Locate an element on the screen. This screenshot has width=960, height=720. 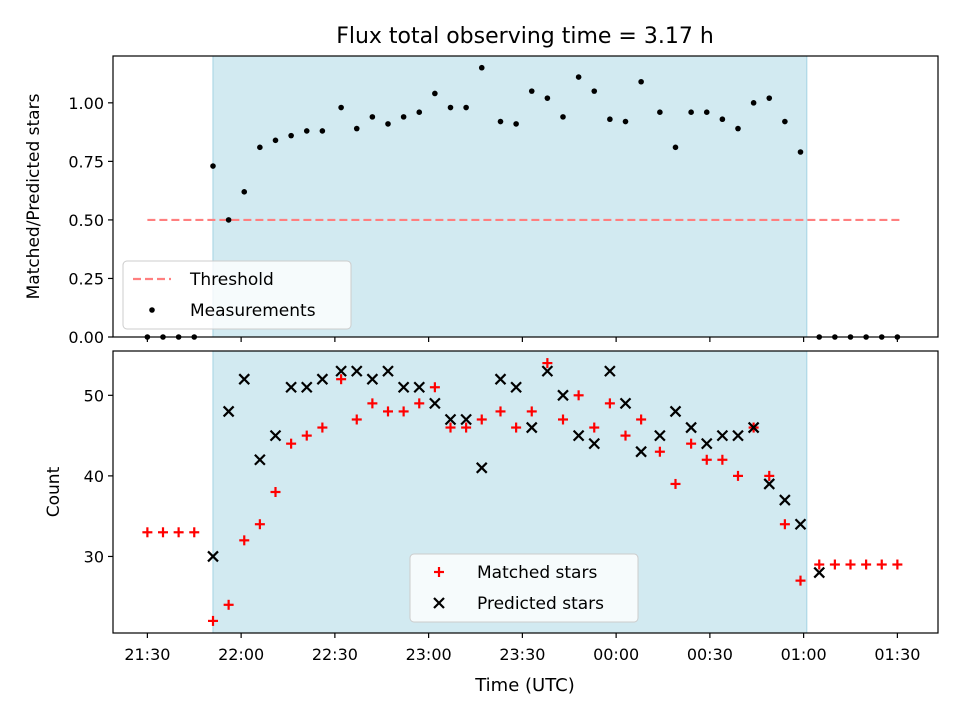
y-tick-label: 40 is located at coordinates (94, 476).